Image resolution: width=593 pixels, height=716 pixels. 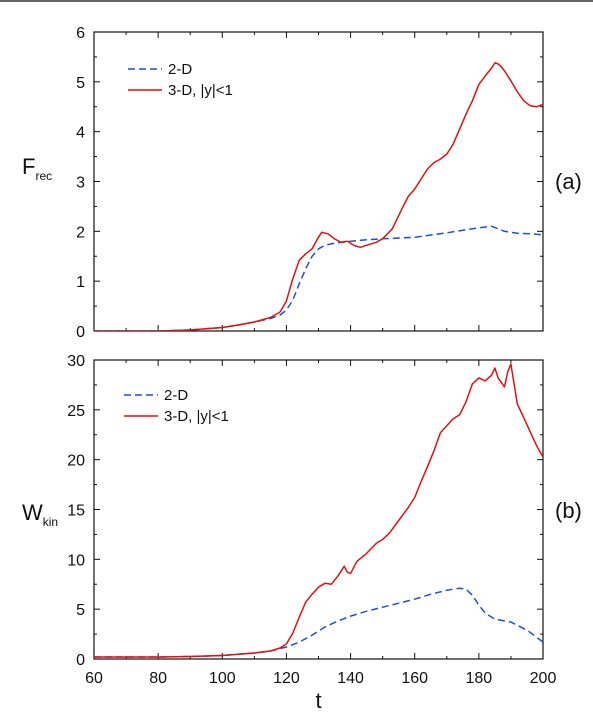 I want to click on y-tick-label: 3, so click(x=80, y=183).